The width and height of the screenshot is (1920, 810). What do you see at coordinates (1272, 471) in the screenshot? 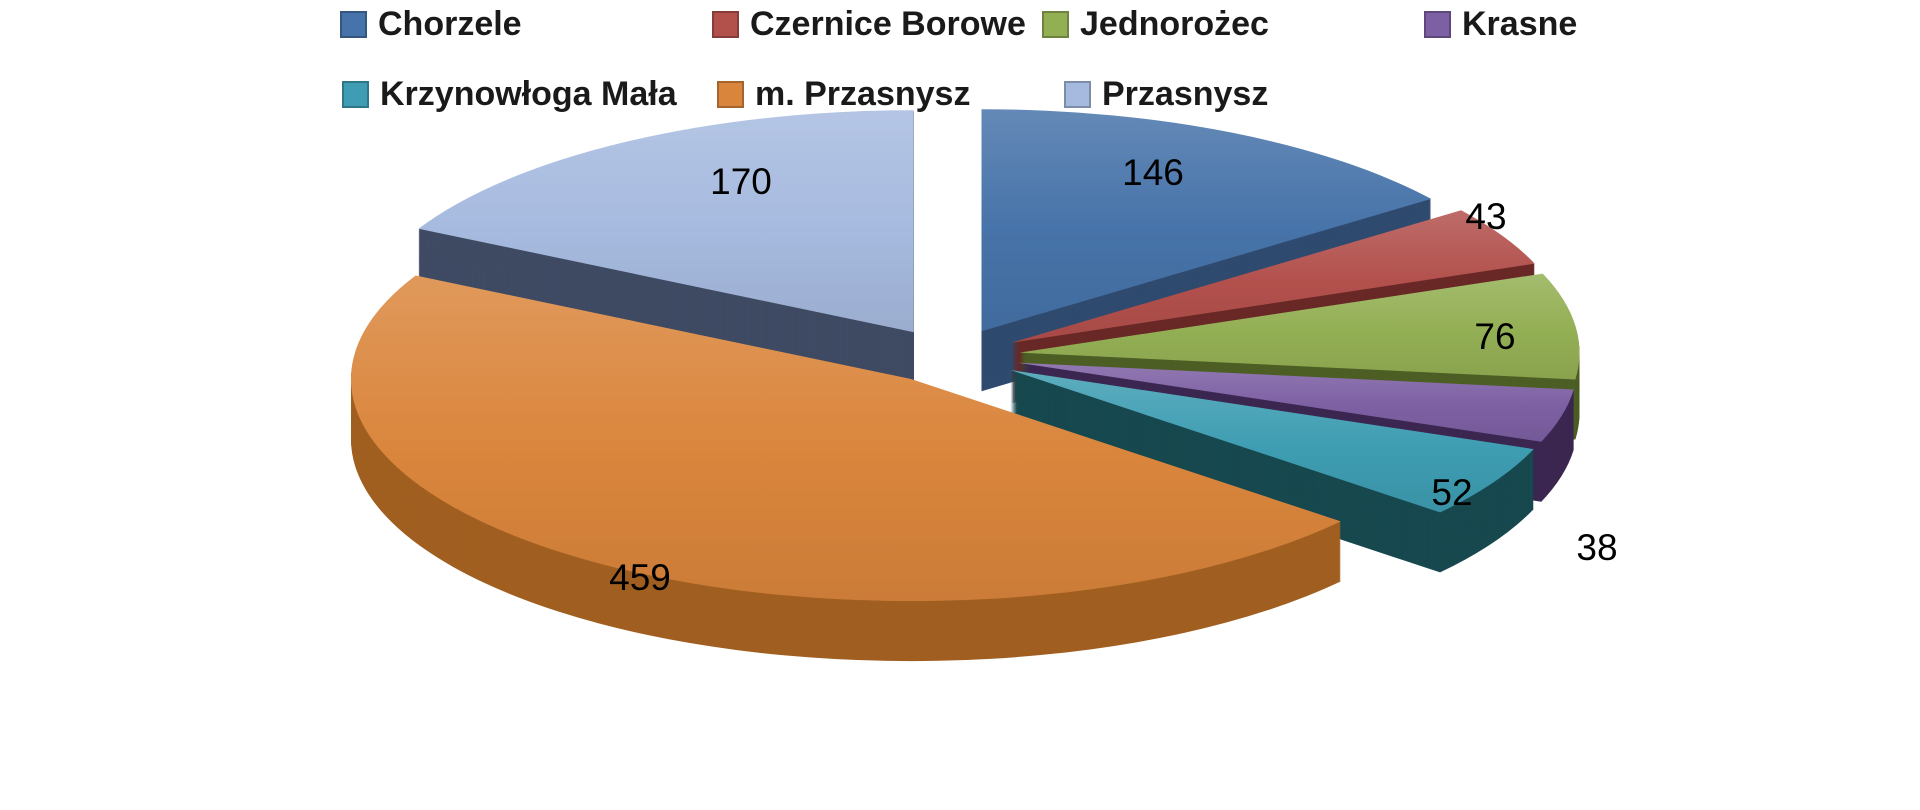
I see `pie-slice-krzynowłoga-mała` at bounding box center [1272, 471].